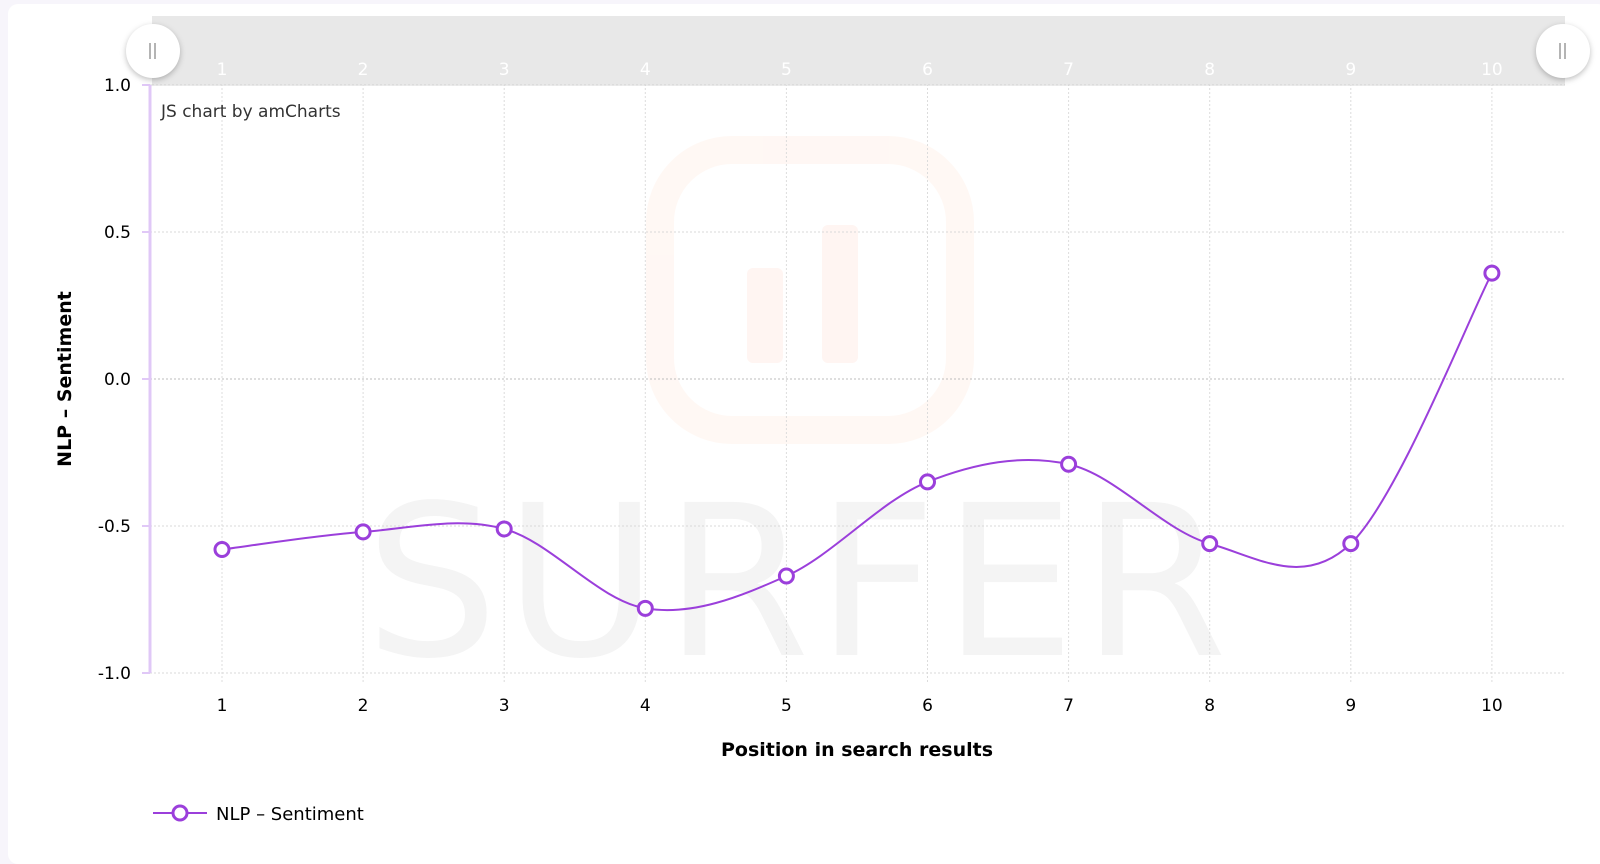 Image resolution: width=1600 pixels, height=864 pixels. Describe the element at coordinates (1068, 706) in the screenshot. I see `x-tick-label: 7` at that location.